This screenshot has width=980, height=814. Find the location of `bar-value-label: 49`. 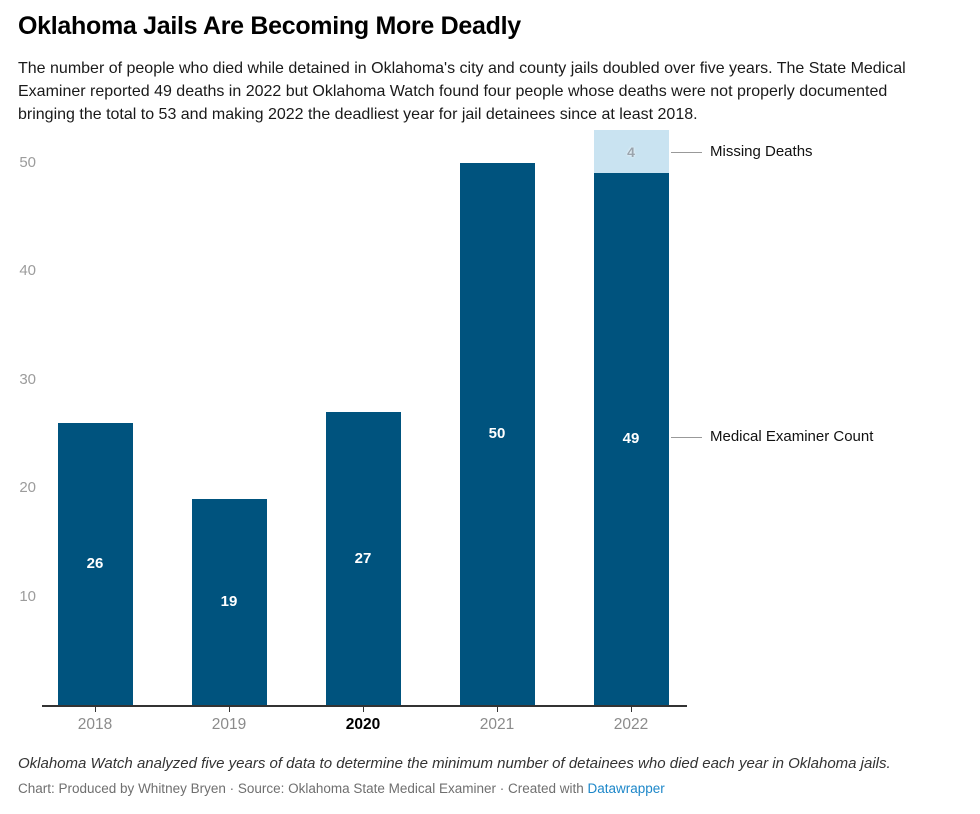

bar-value-label: 49 is located at coordinates (631, 439).